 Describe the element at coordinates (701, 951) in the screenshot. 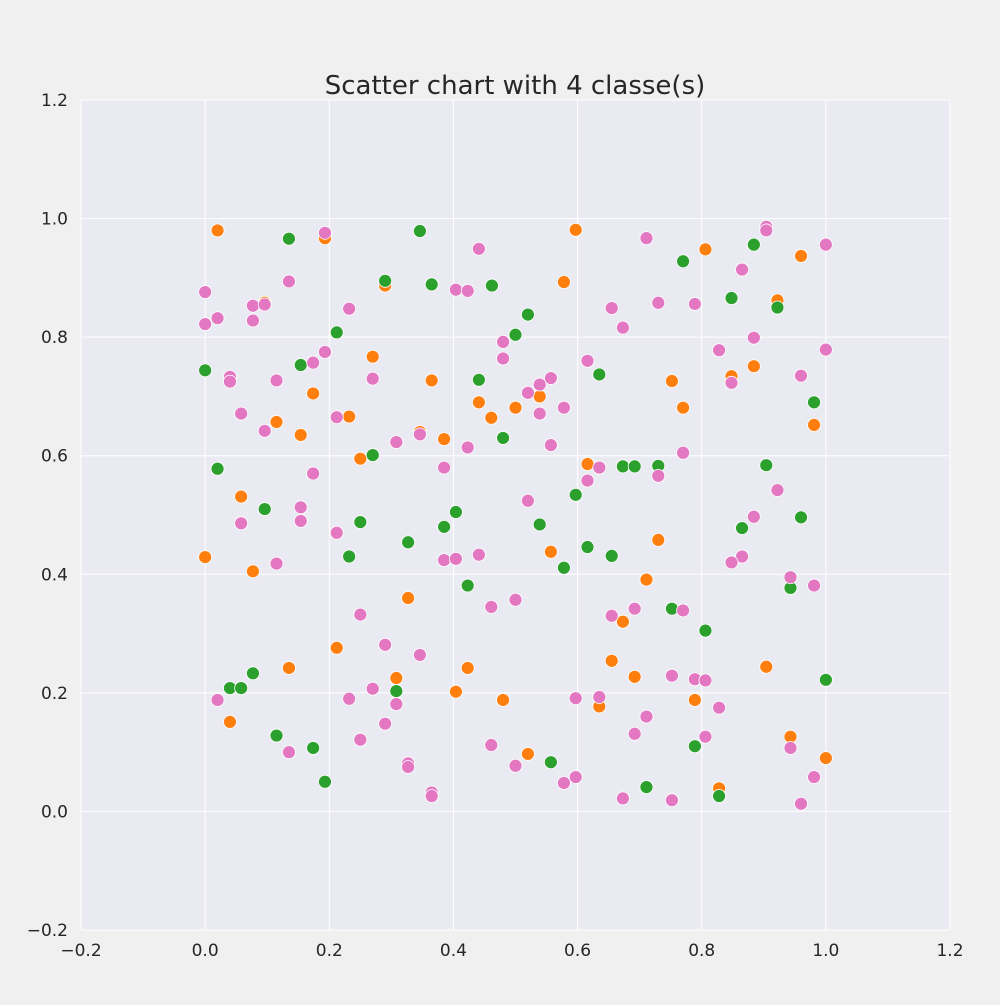

I see `x-tick-label: 0.8` at that location.